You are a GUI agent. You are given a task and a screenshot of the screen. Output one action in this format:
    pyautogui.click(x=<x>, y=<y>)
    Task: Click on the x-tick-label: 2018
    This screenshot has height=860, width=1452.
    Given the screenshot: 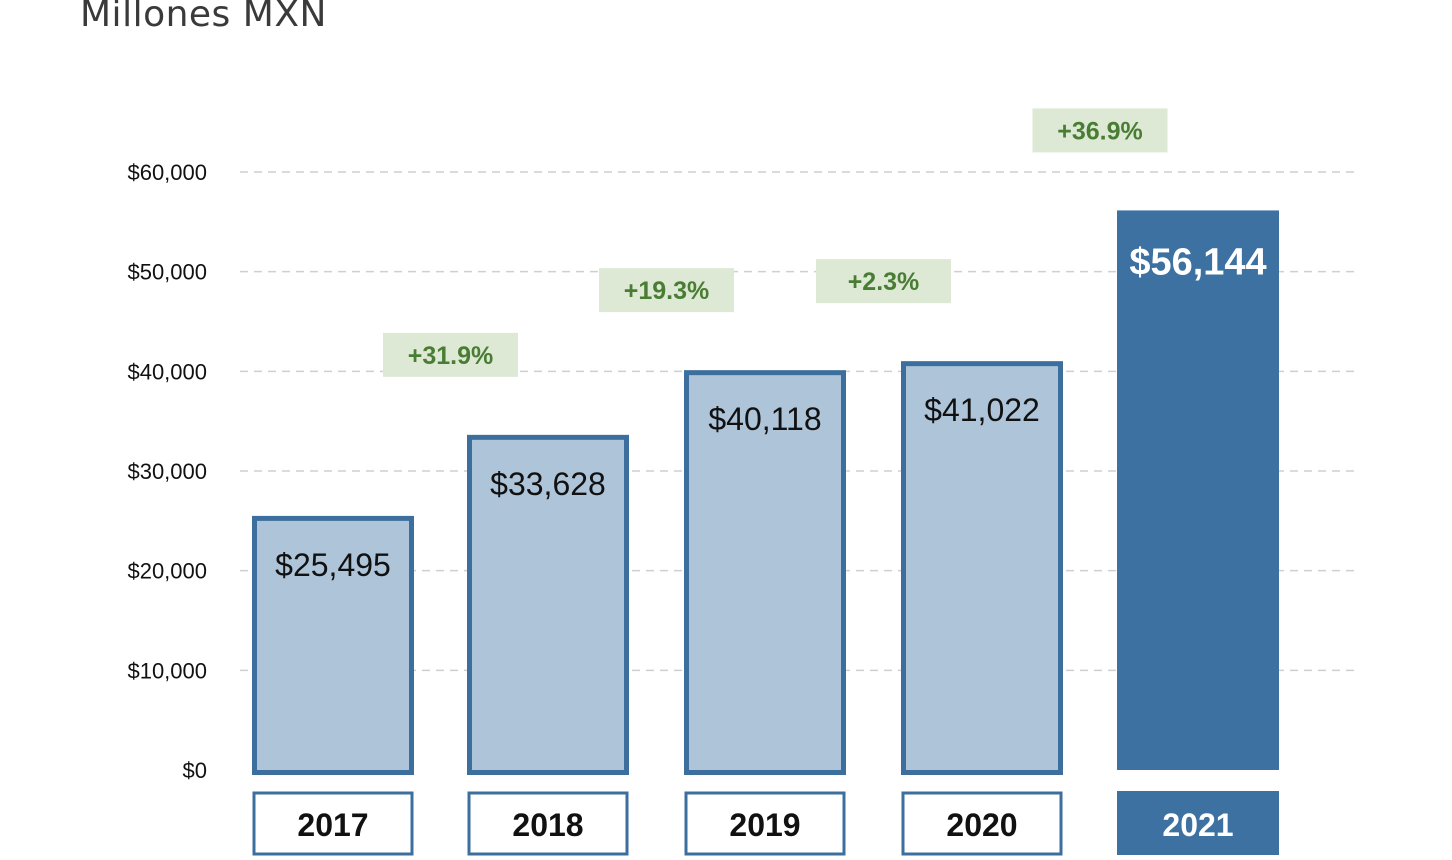 What is the action you would take?
    pyautogui.click(x=547, y=825)
    